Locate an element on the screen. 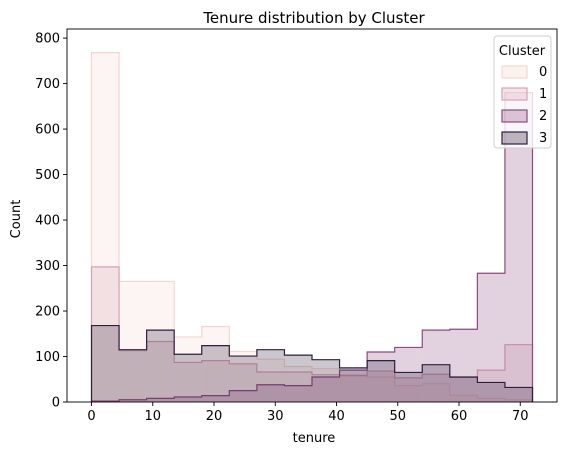  legend-label-1: 1 is located at coordinates (543, 94).